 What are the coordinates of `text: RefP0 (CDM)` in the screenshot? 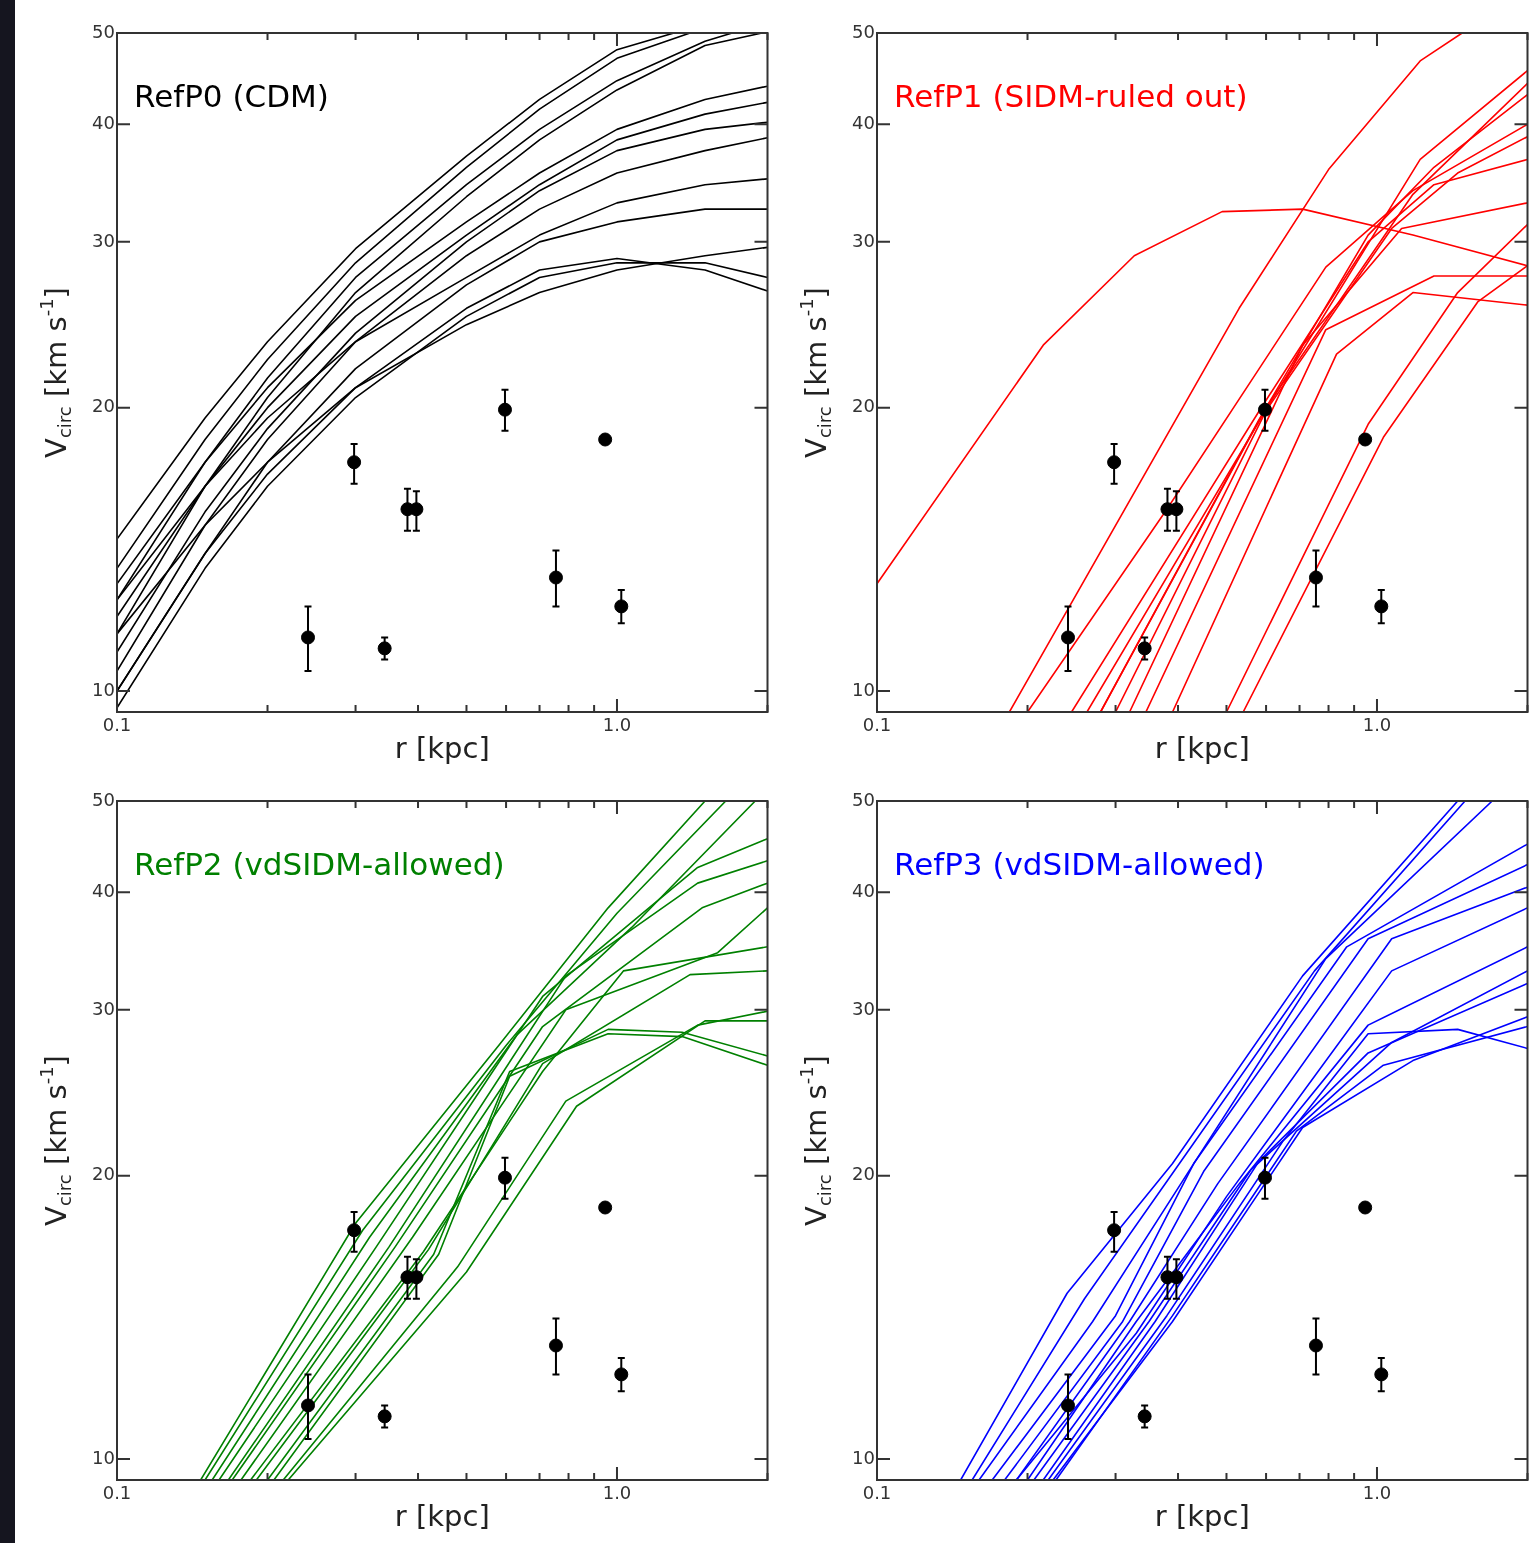 It's located at (231, 96).